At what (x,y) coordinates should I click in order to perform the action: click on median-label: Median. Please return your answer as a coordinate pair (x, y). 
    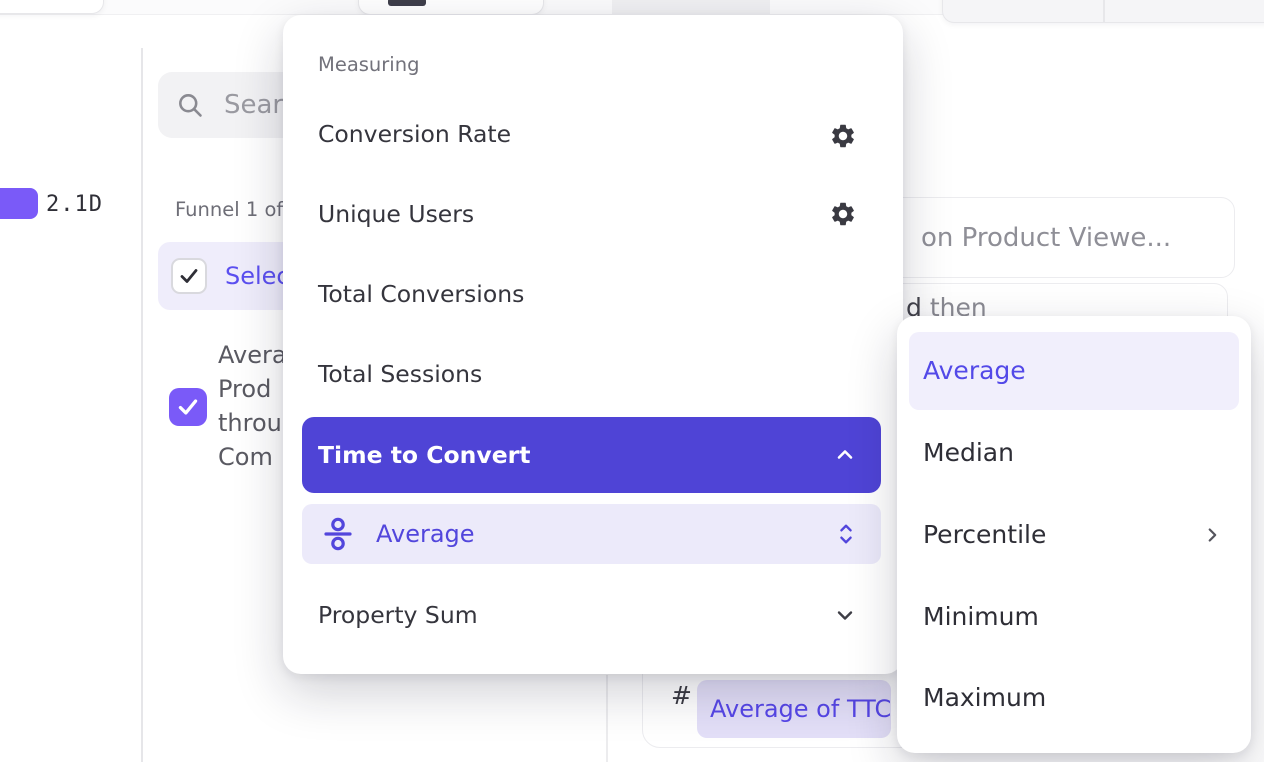
    Looking at the image, I should click on (968, 452).